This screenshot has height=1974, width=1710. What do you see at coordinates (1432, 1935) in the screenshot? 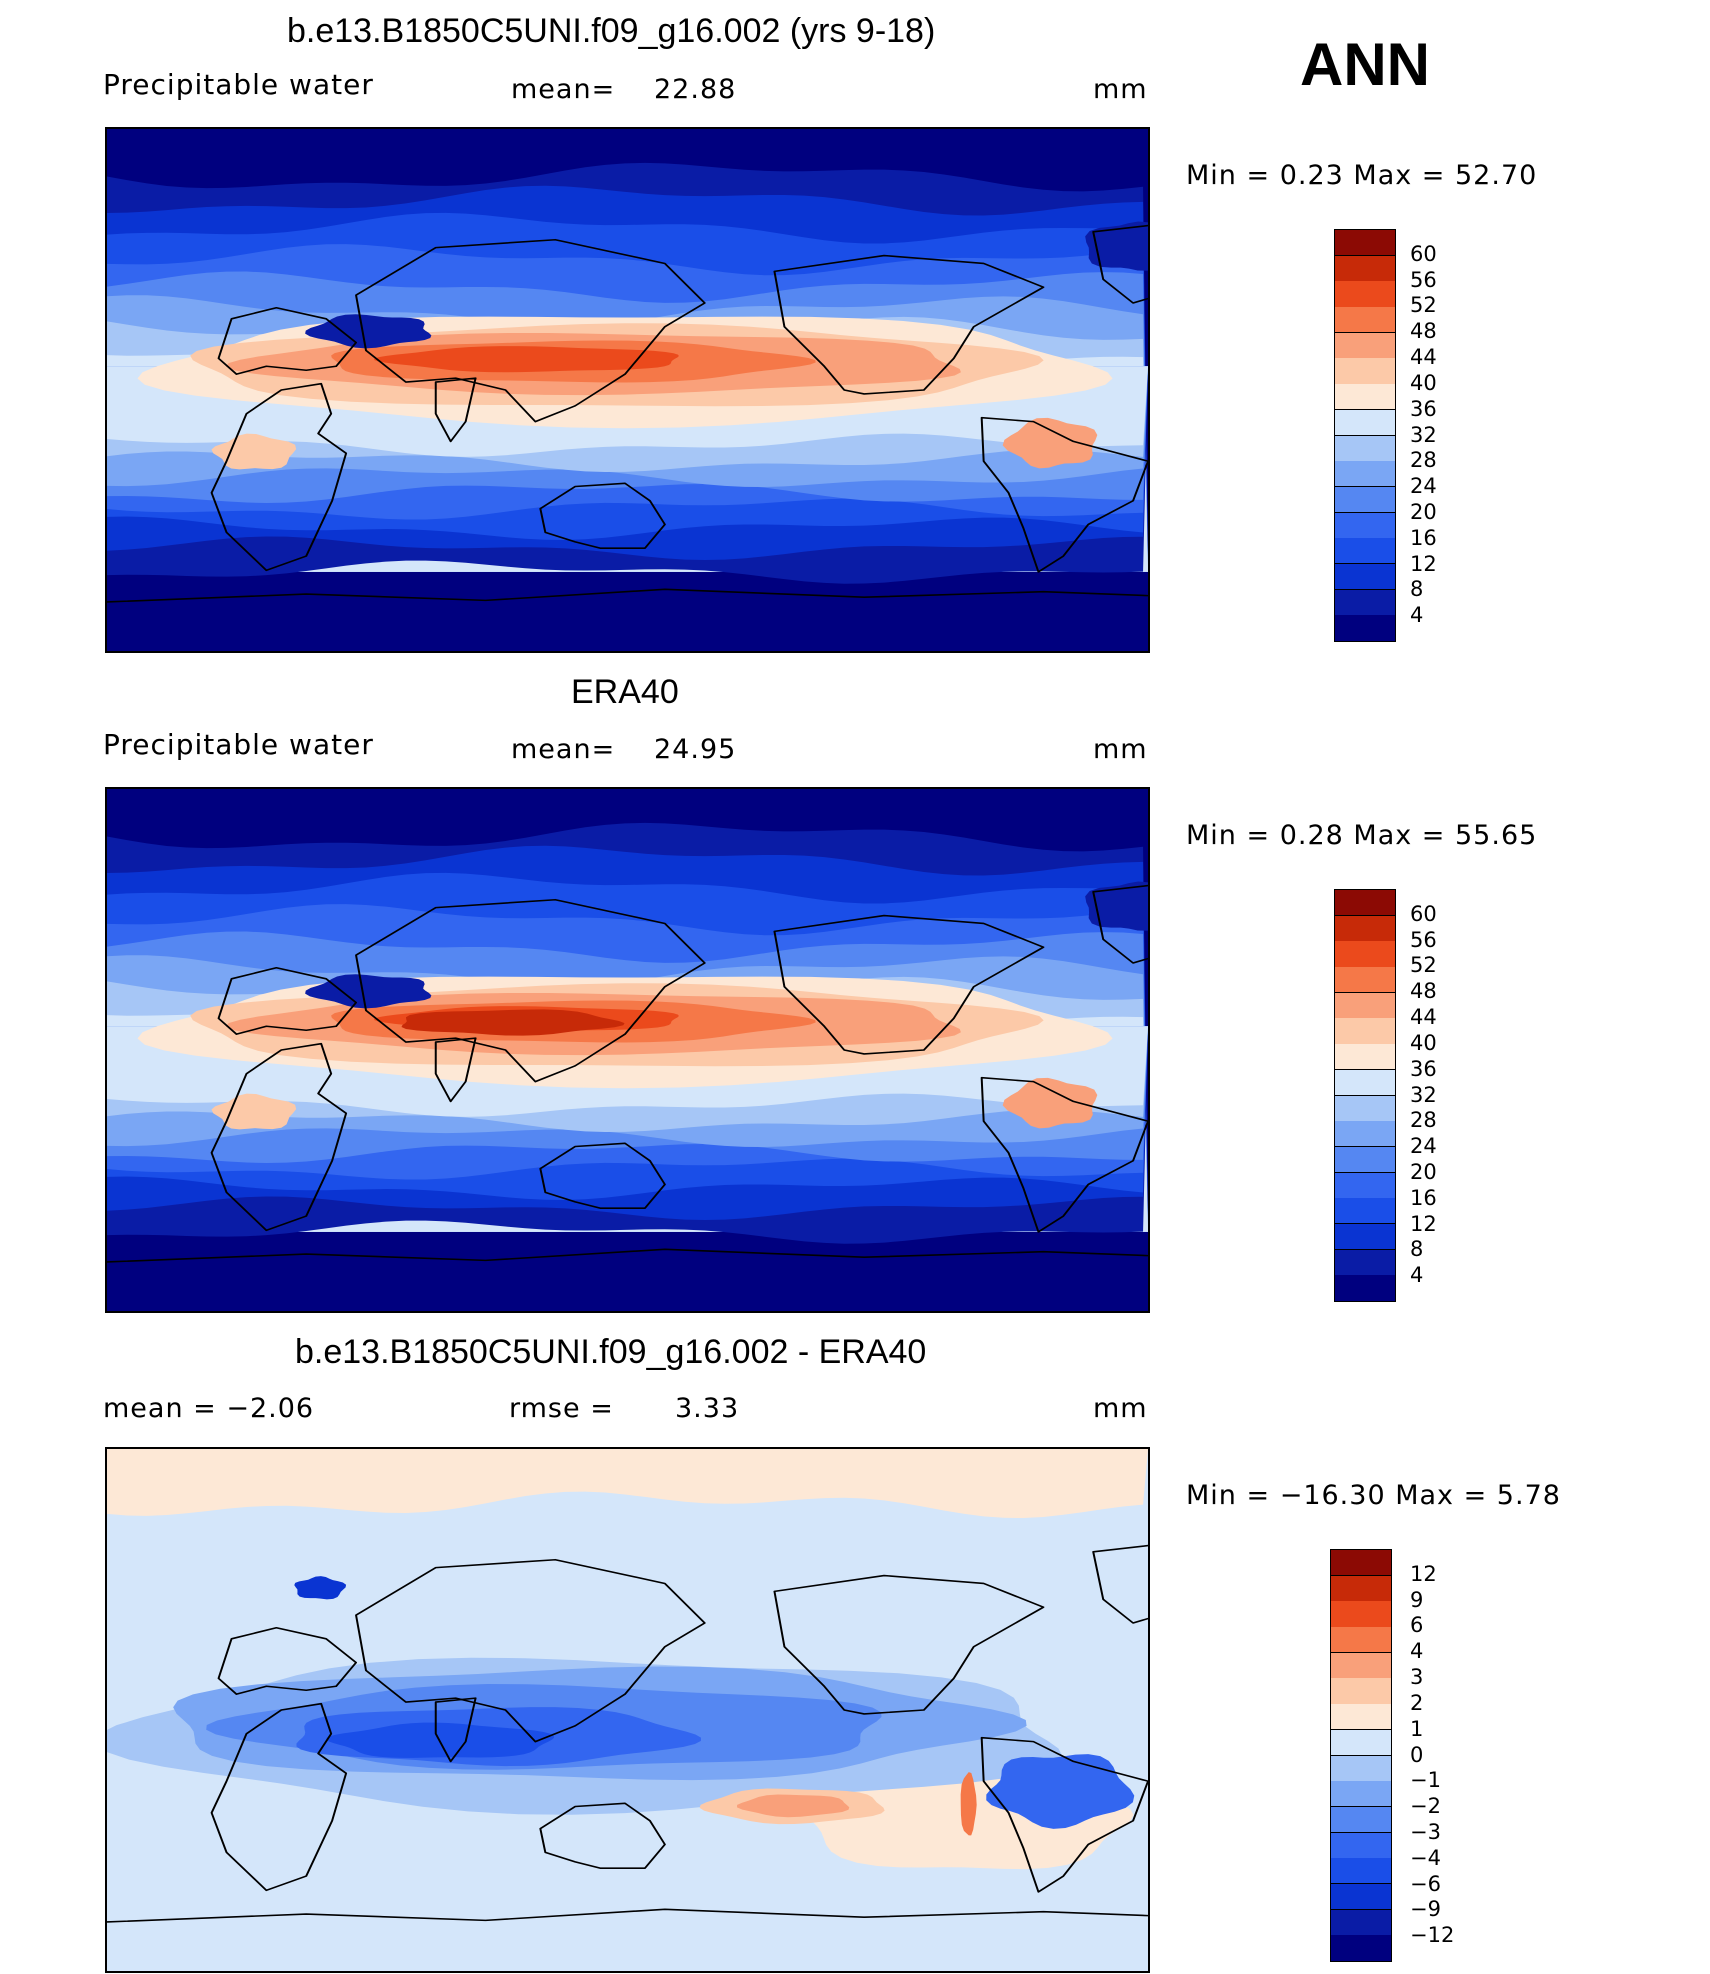
I see `colorbar-tick-label: −12` at bounding box center [1432, 1935].